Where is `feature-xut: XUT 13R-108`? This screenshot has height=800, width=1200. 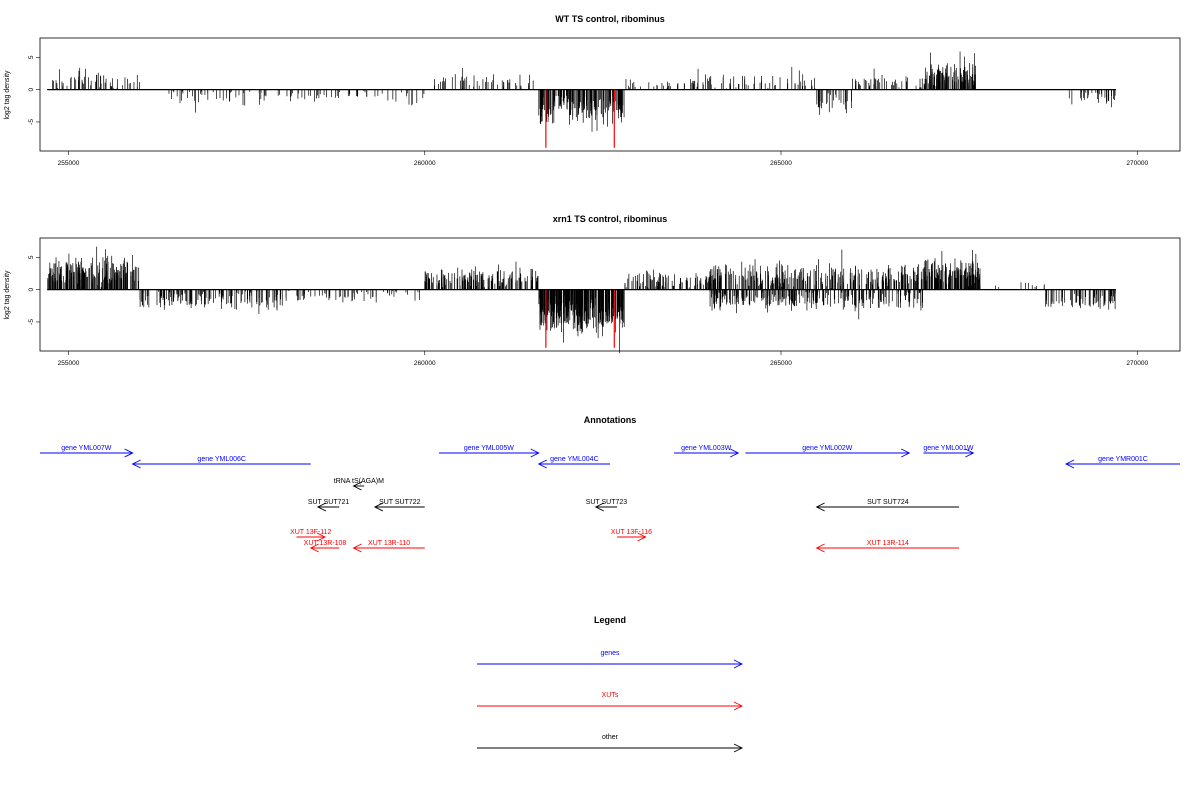 feature-xut: XUT 13R-108 is located at coordinates (325, 546).